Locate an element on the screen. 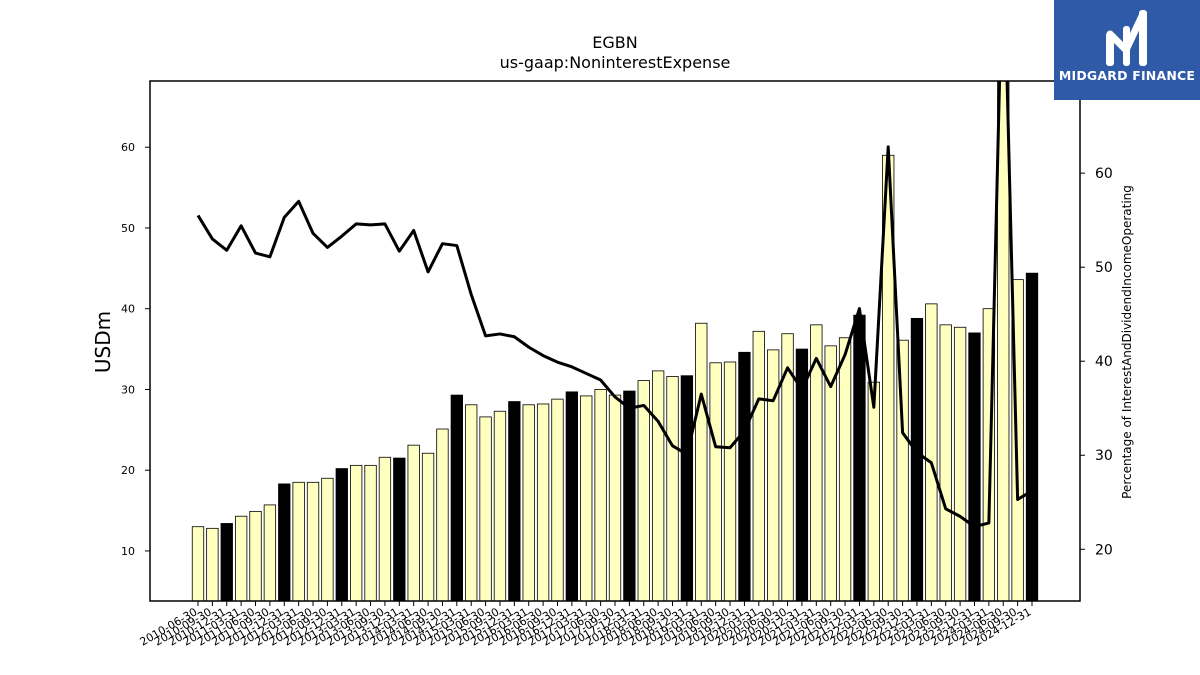 The image size is (1200, 675). chart-subtitle: us-gaap:NoninterestExpense is located at coordinates (615, 62).